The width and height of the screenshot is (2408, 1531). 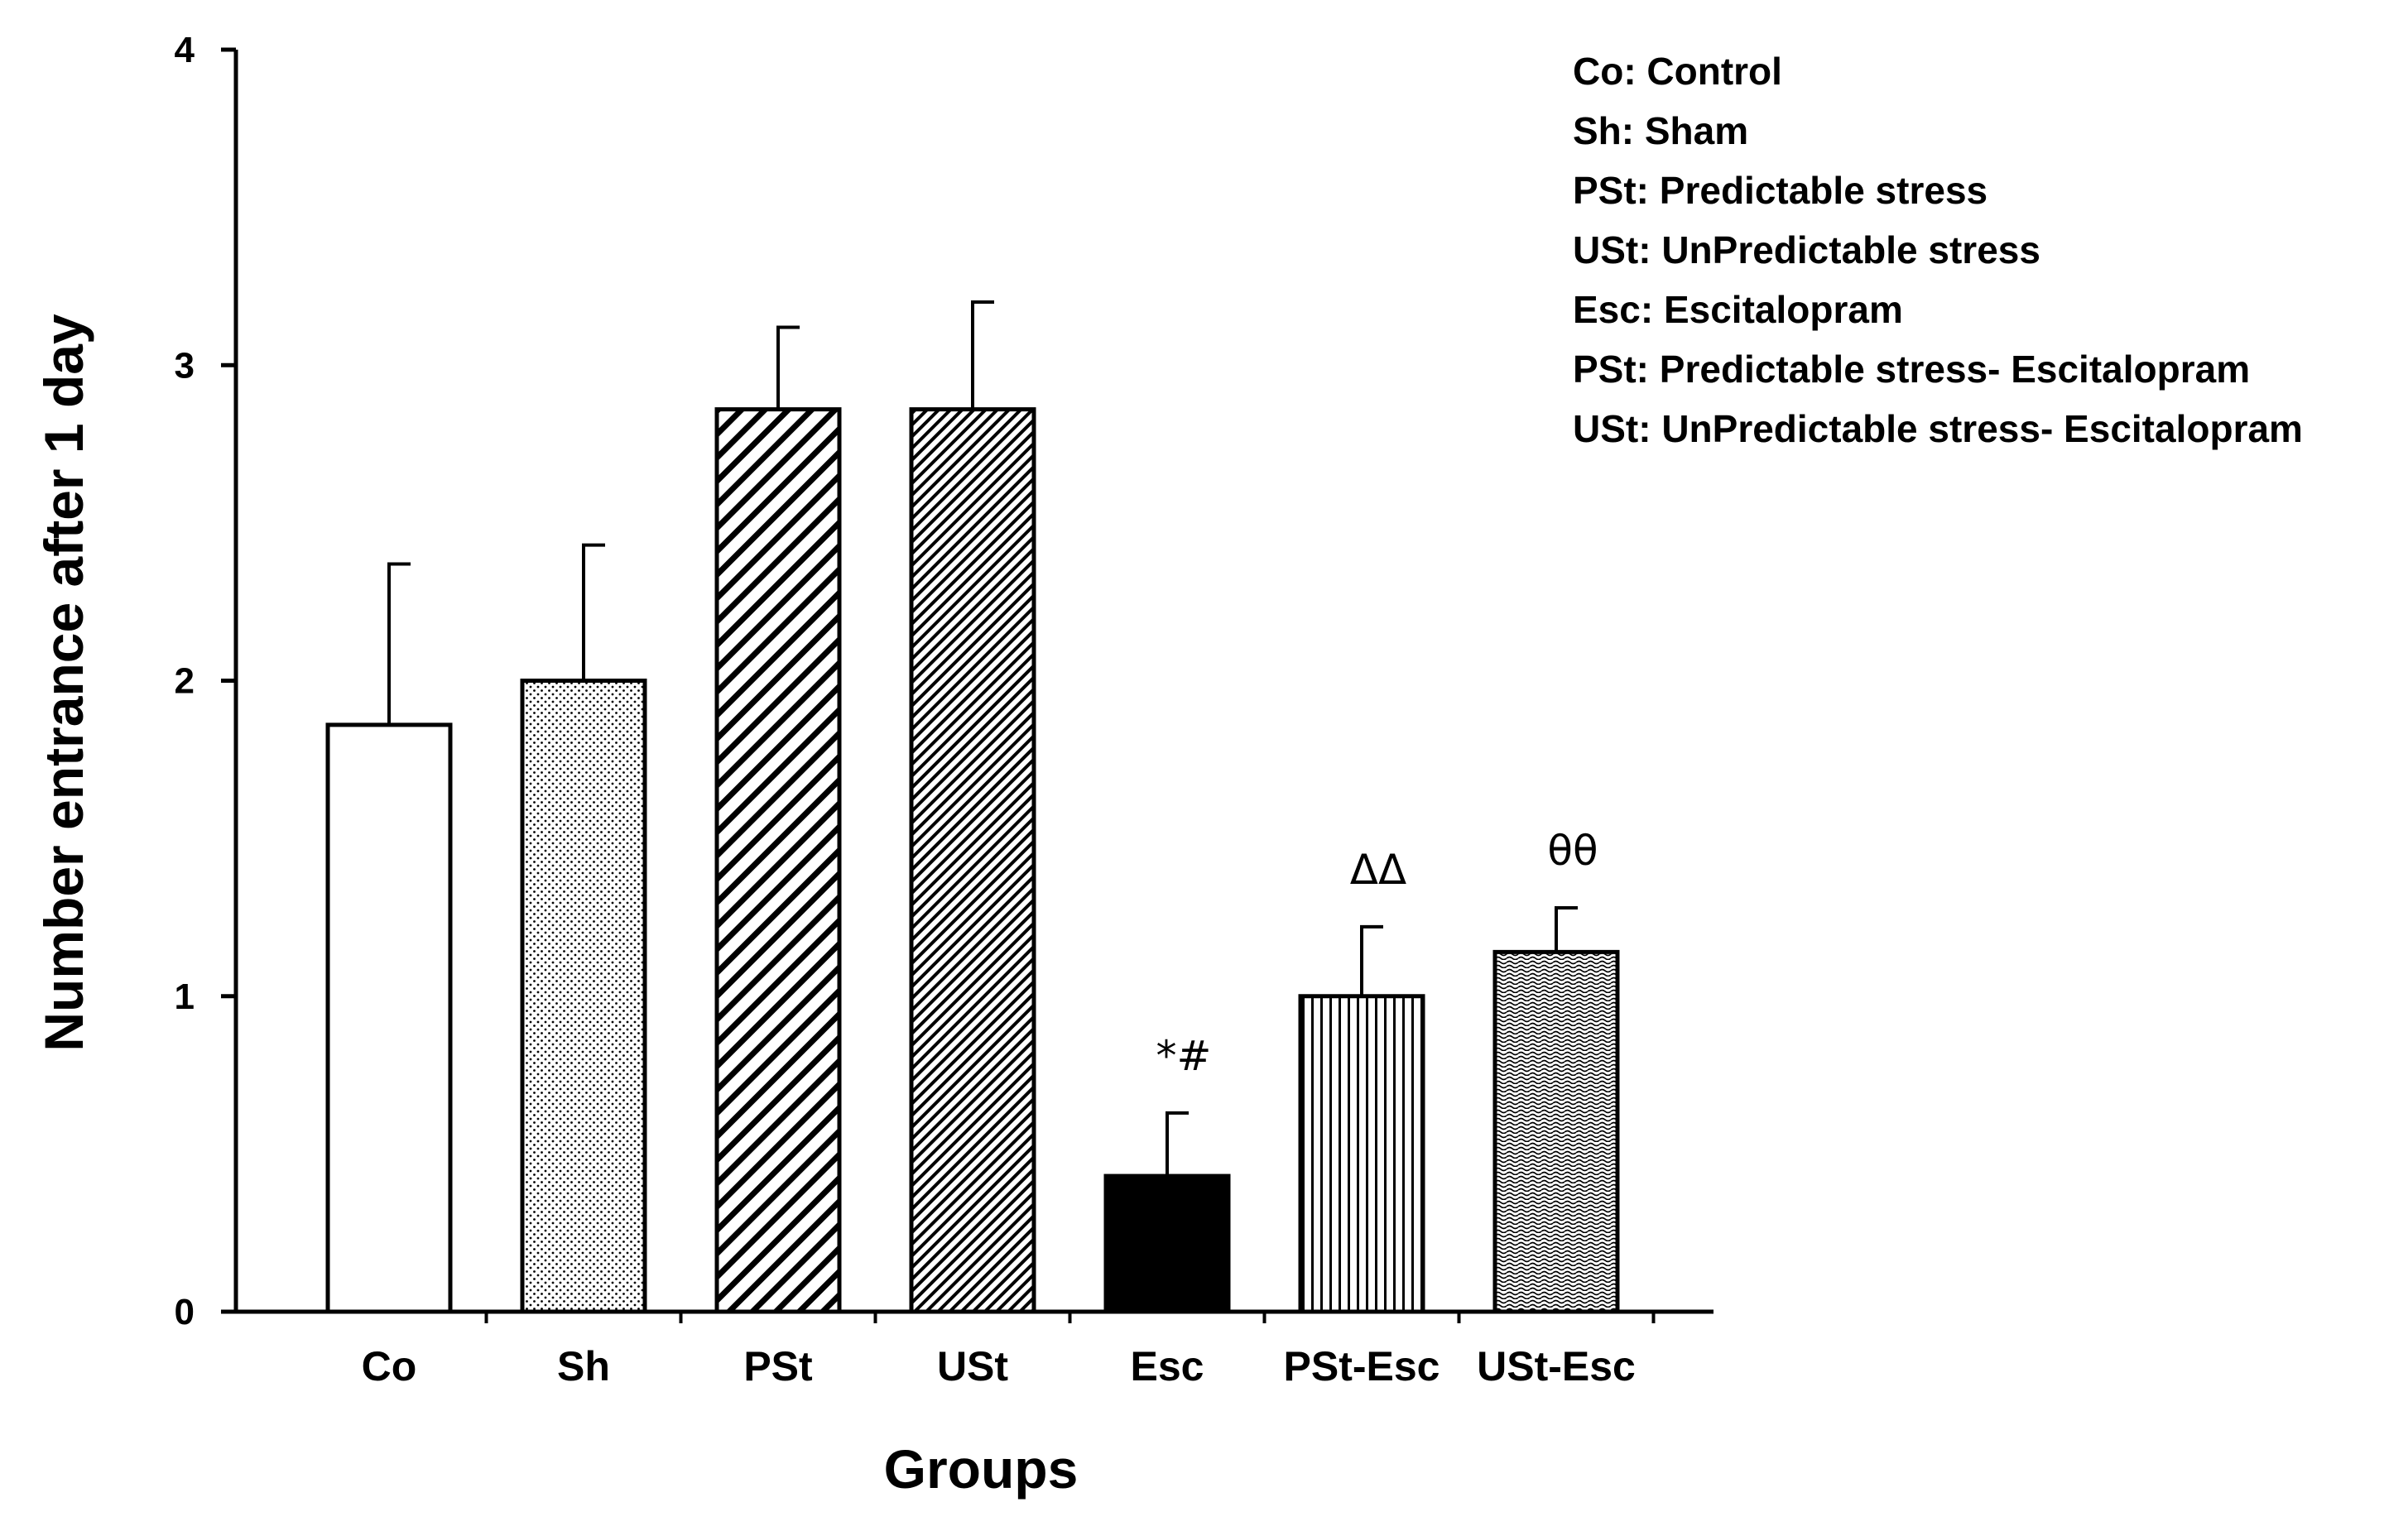 What do you see at coordinates (583, 996) in the screenshot?
I see `bar-sh` at bounding box center [583, 996].